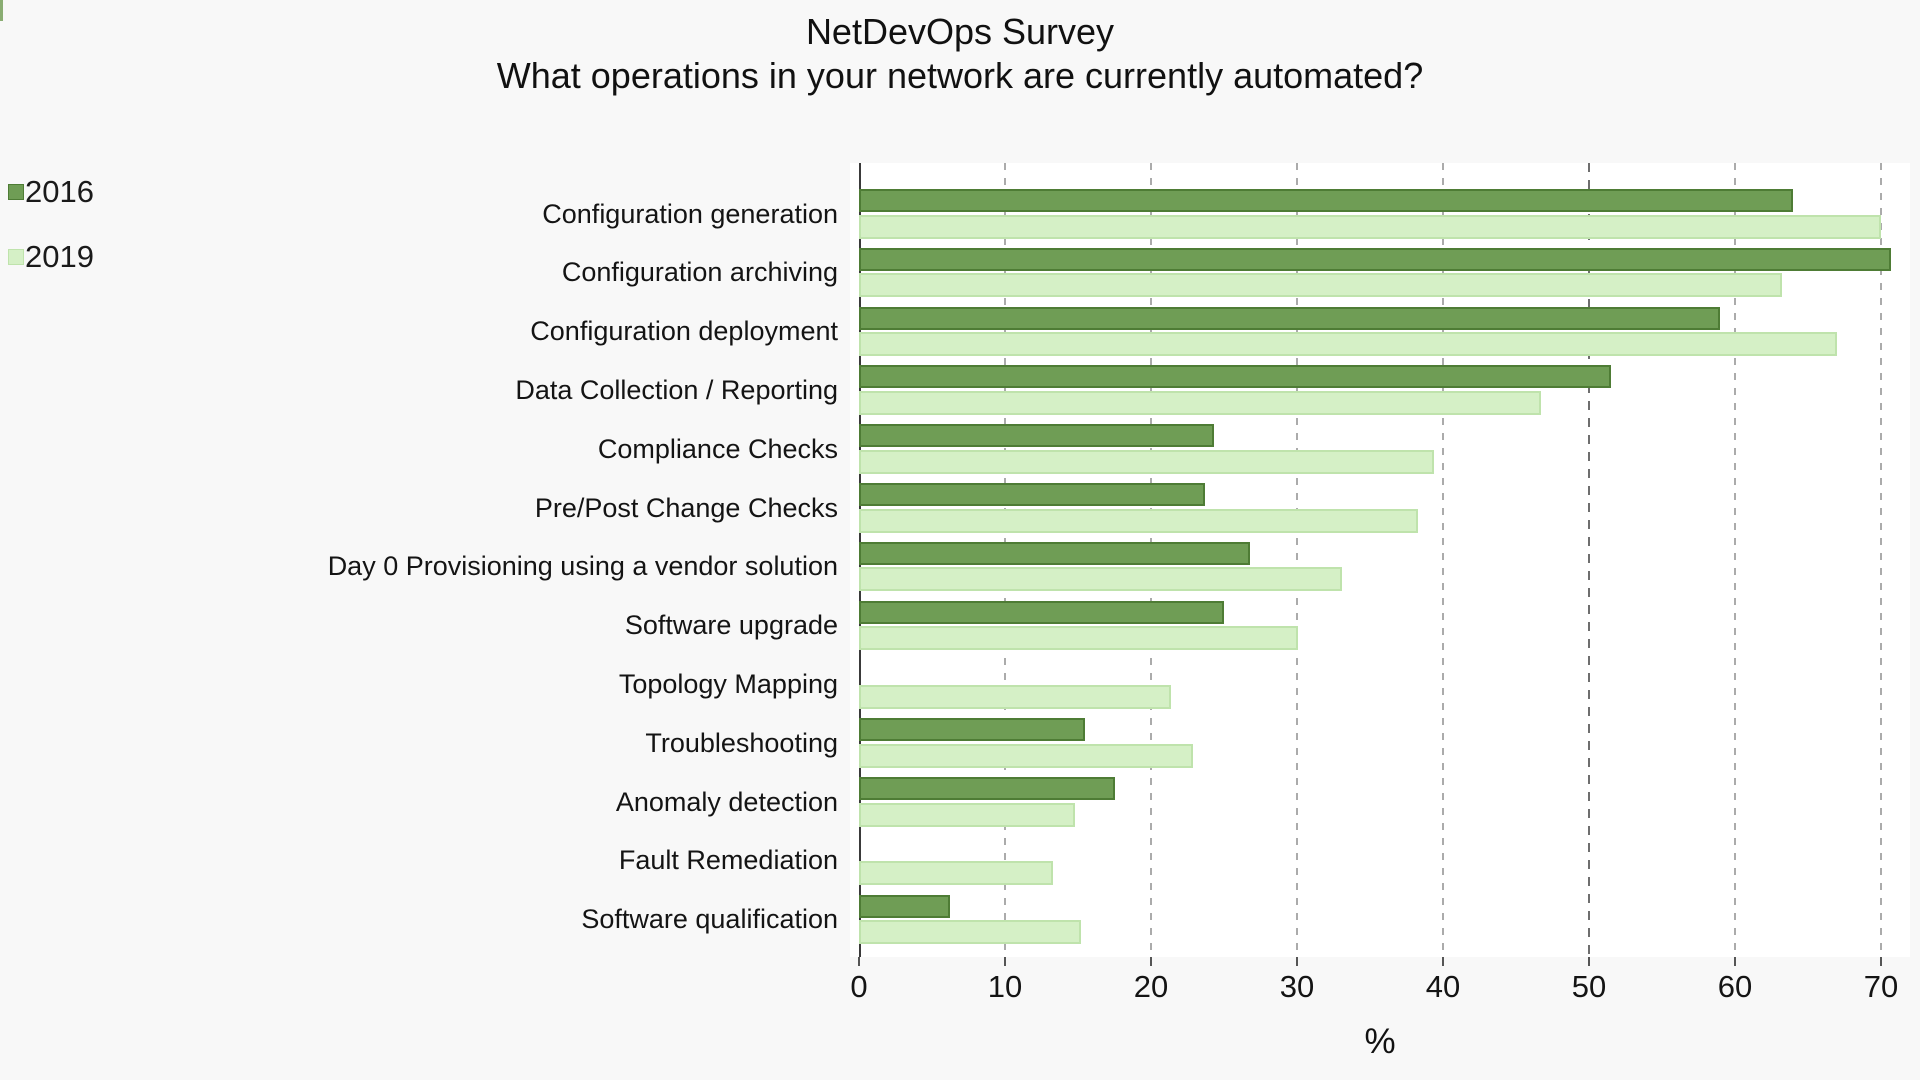 The image size is (1920, 1080). I want to click on bar-2019-software-upgrade, so click(1079, 638).